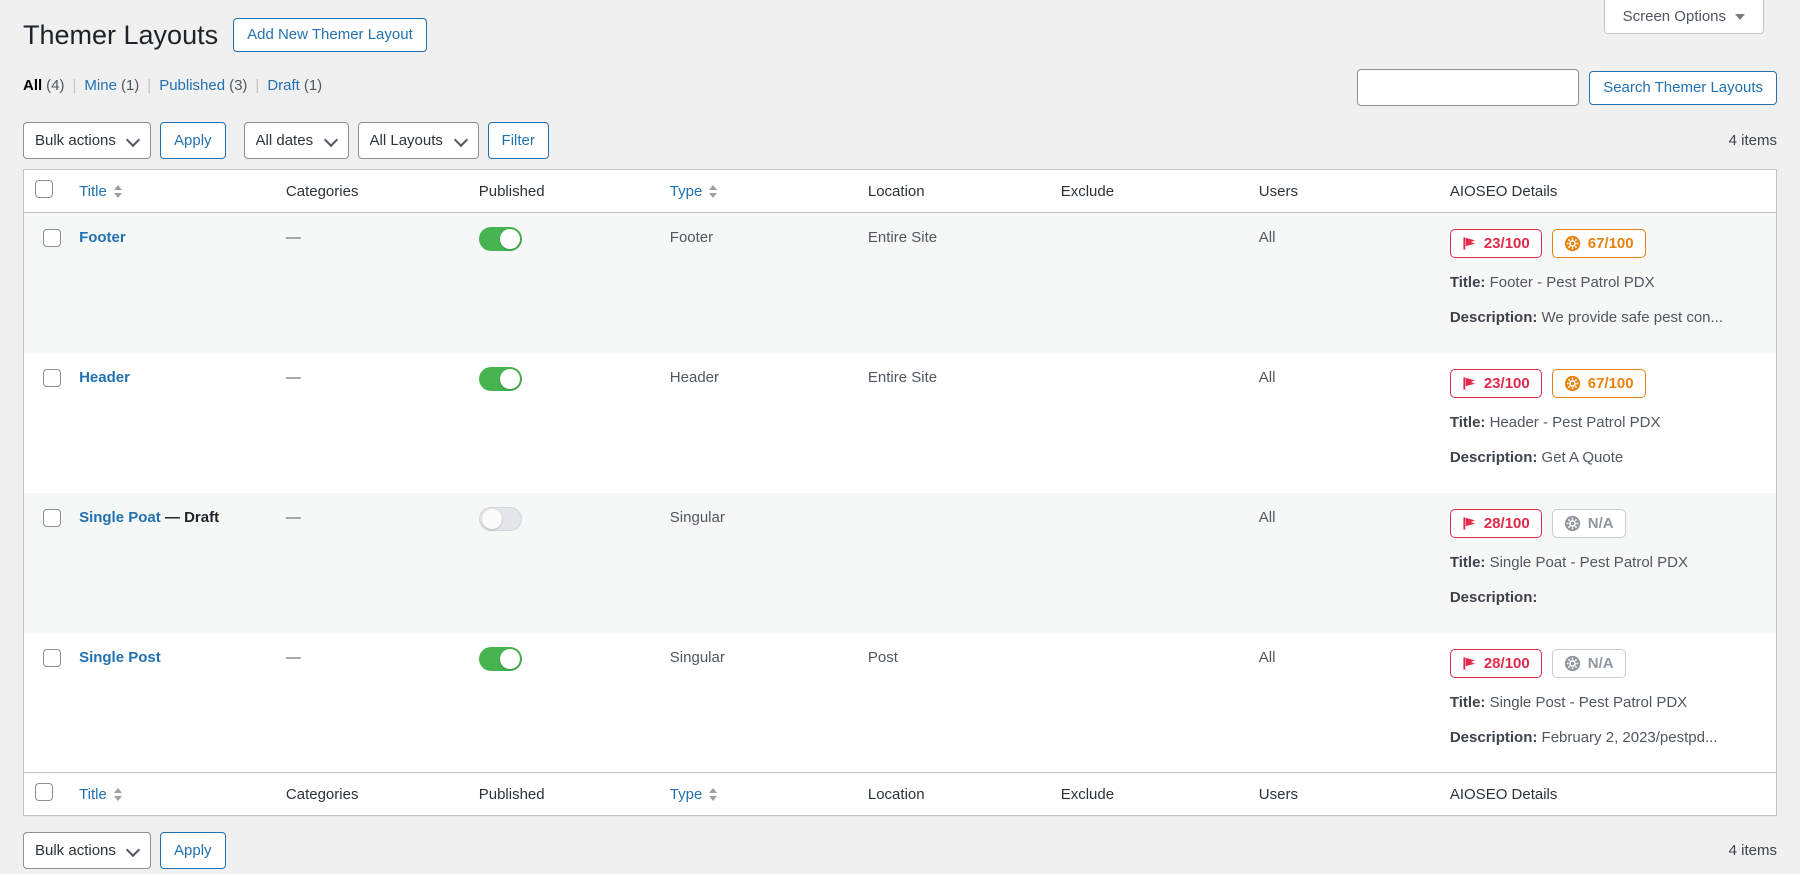 The image size is (1800, 874). Describe the element at coordinates (900, 850) in the screenshot. I see `tablenav-bottom: Bulk actions Apply 4 items` at that location.